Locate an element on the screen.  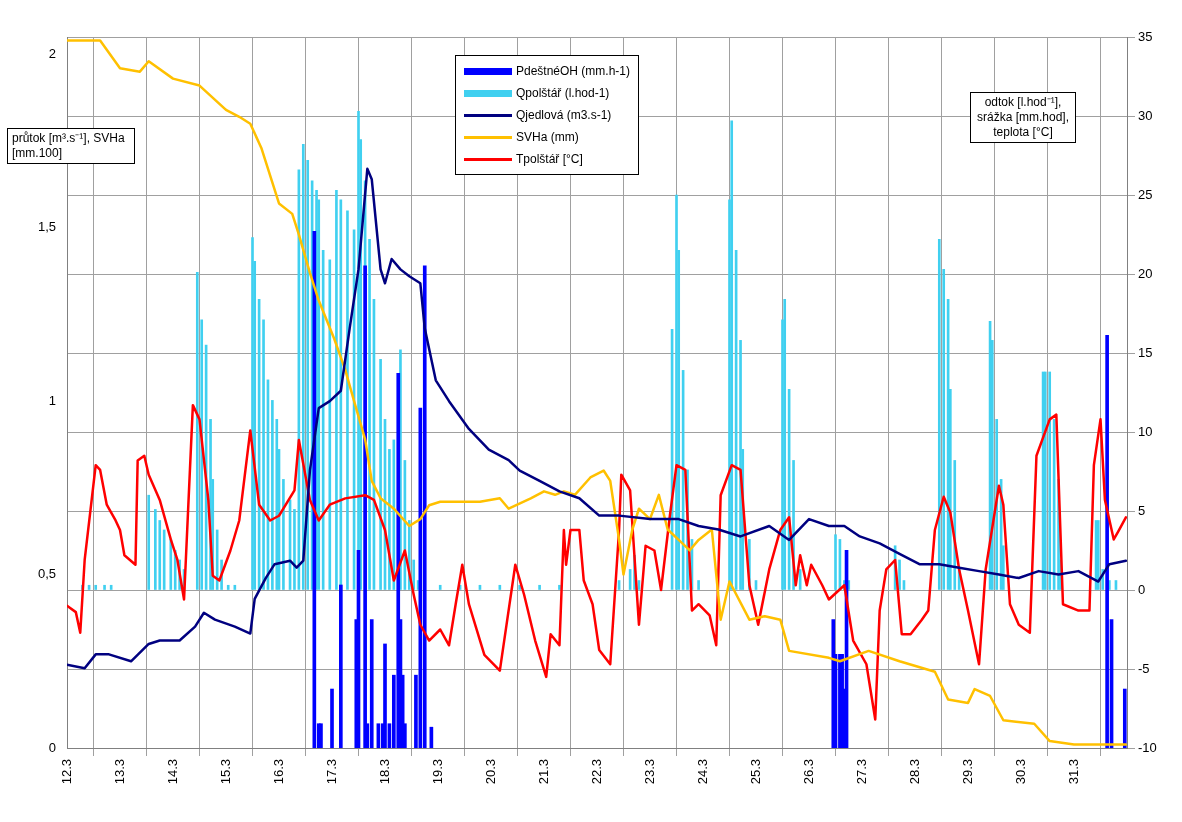
x-tick-label: 18.3 is located at coordinates (384, 772).